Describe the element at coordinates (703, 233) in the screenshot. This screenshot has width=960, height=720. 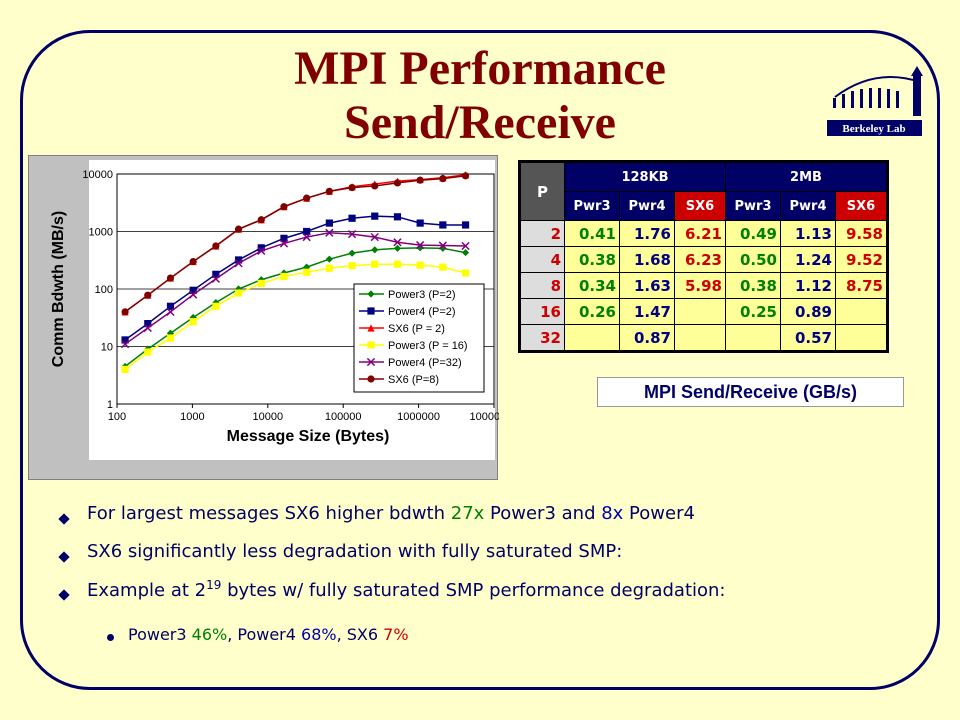
I see `table-row: 2 0.41 1.76 6.21 0.49 1.13 9.58` at that location.